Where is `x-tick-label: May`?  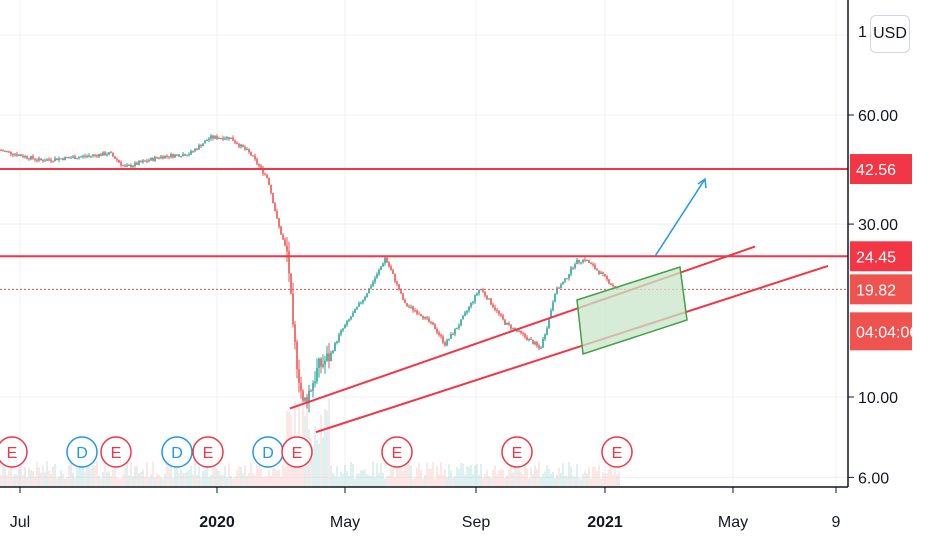
x-tick-label: May is located at coordinates (345, 522).